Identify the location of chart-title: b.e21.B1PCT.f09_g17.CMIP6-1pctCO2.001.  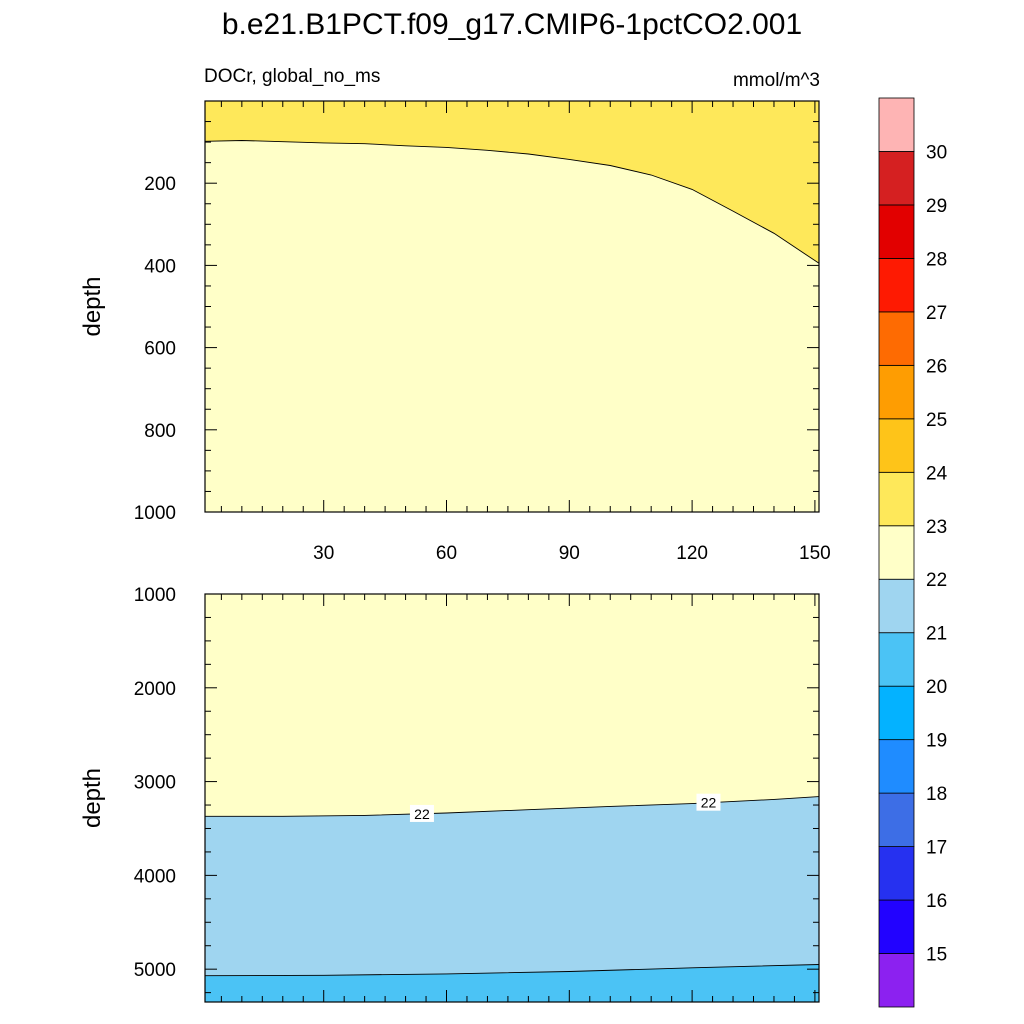
(512, 24).